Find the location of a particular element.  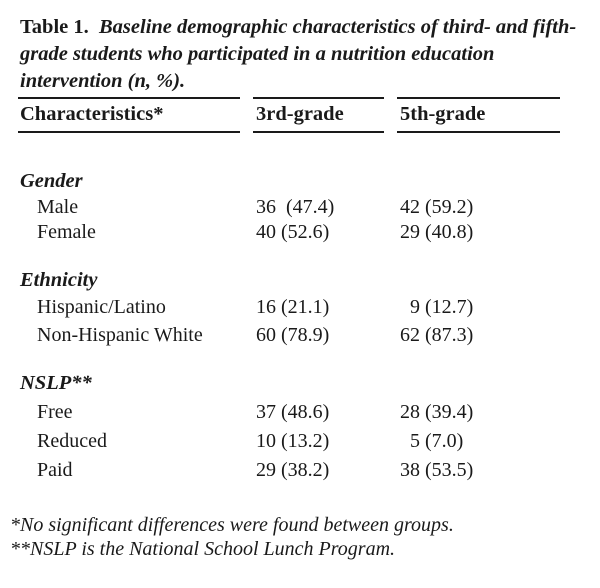

cell-5th-grade: 28 (39.4) is located at coordinates (437, 412).